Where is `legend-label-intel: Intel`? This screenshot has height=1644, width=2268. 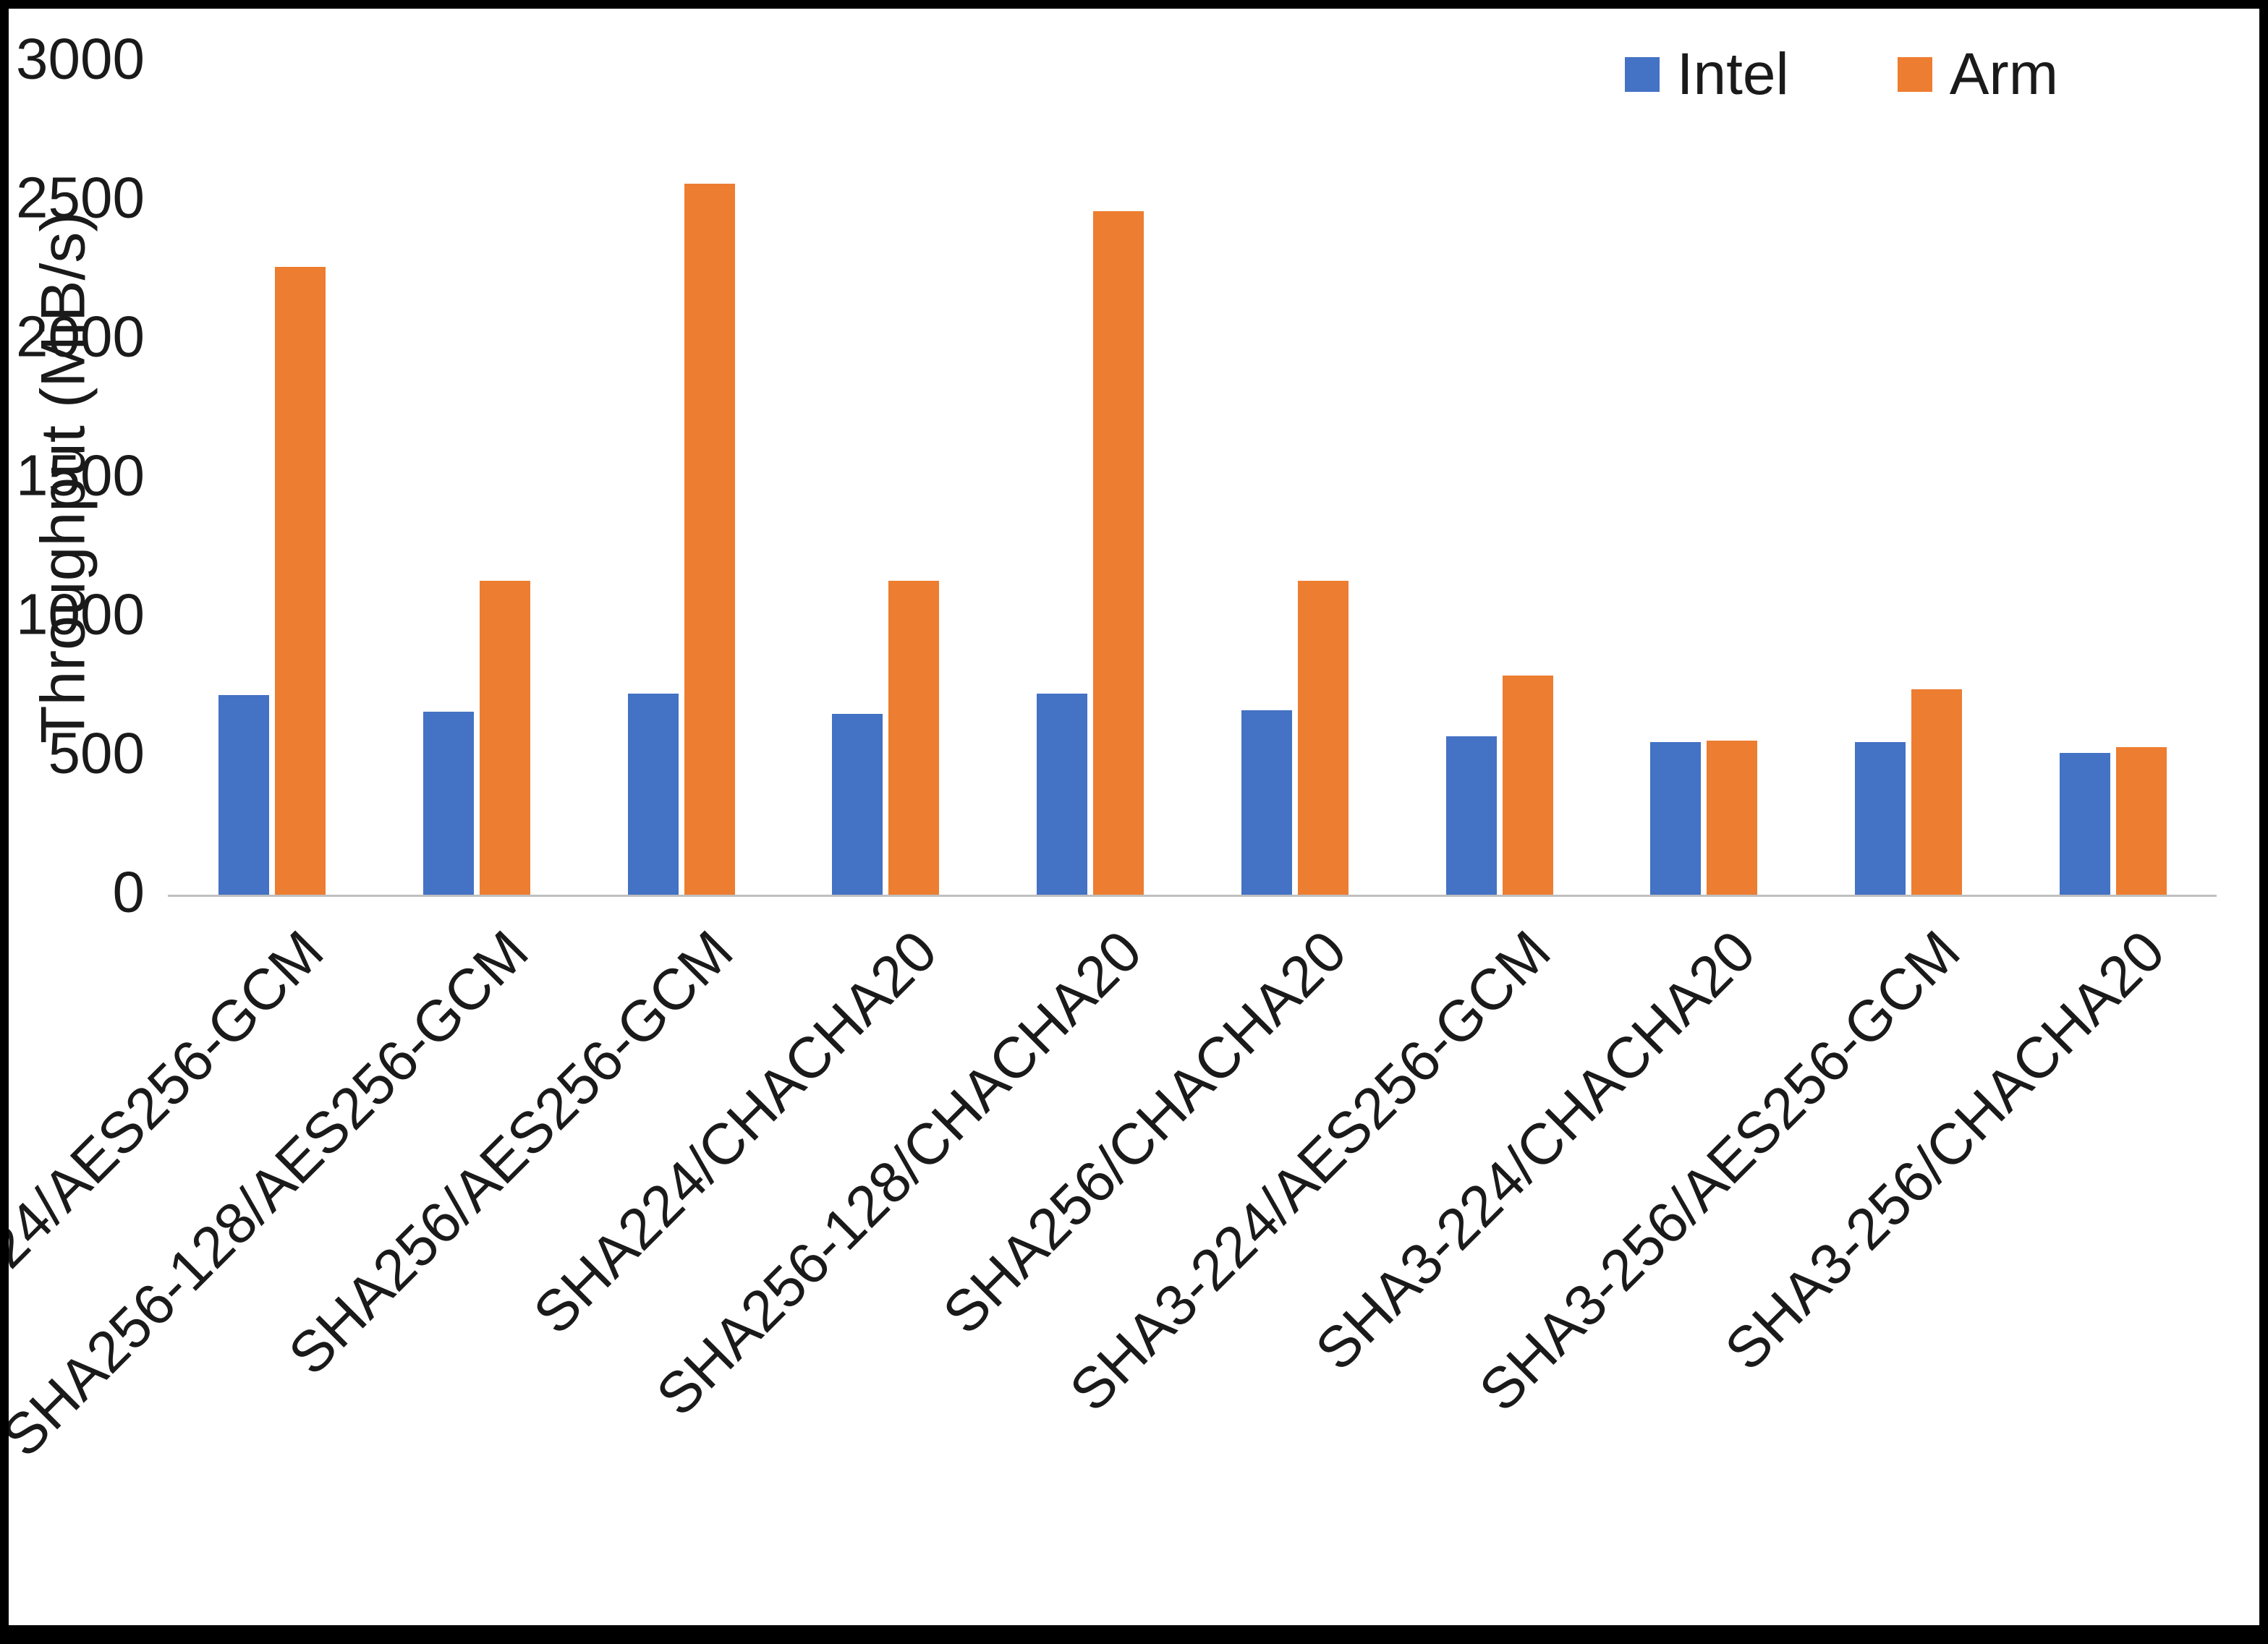 legend-label-intel: Intel is located at coordinates (1733, 74).